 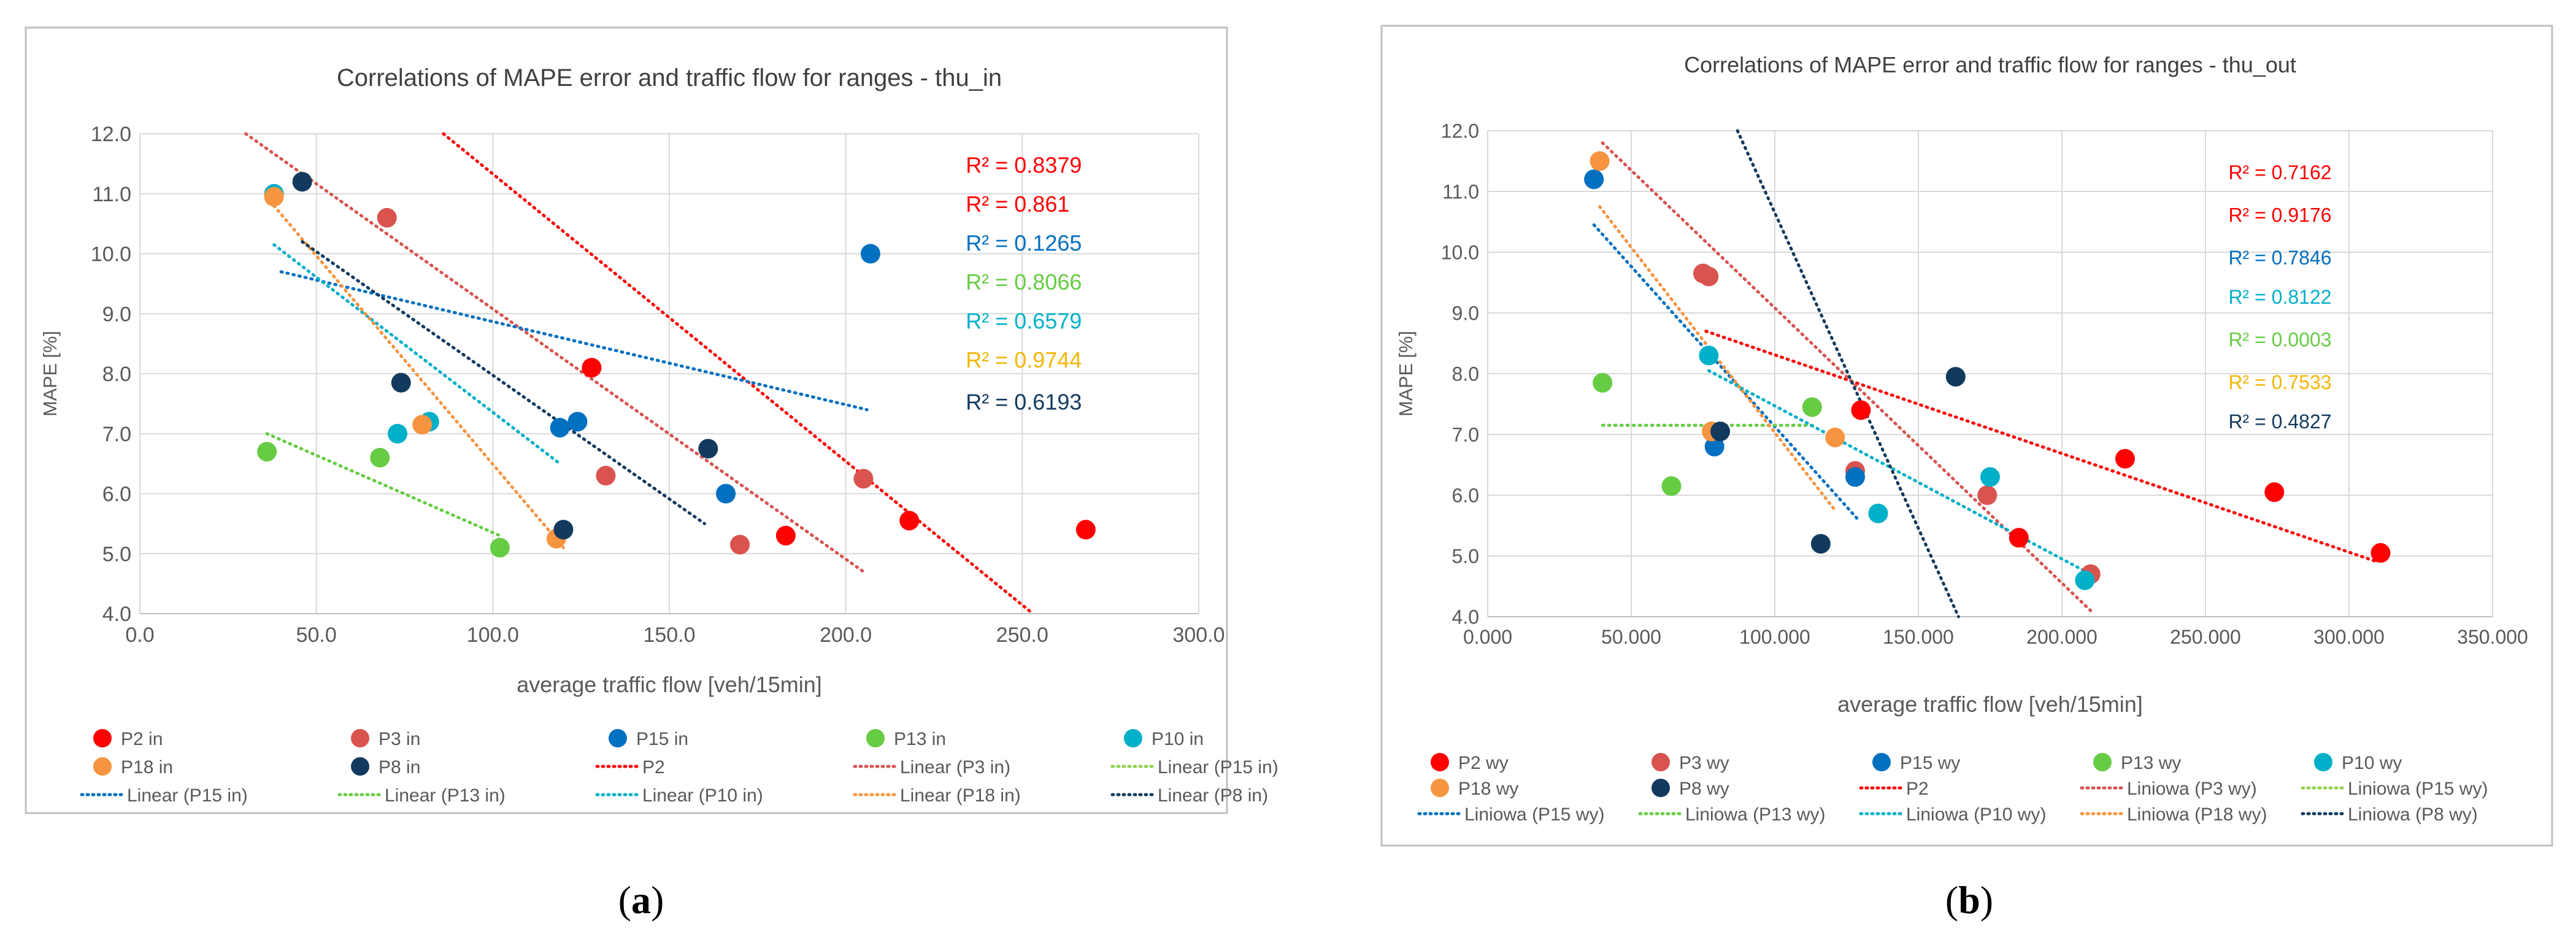 I want to click on r2-label: R² = 0.8122, so click(x=2279, y=297).